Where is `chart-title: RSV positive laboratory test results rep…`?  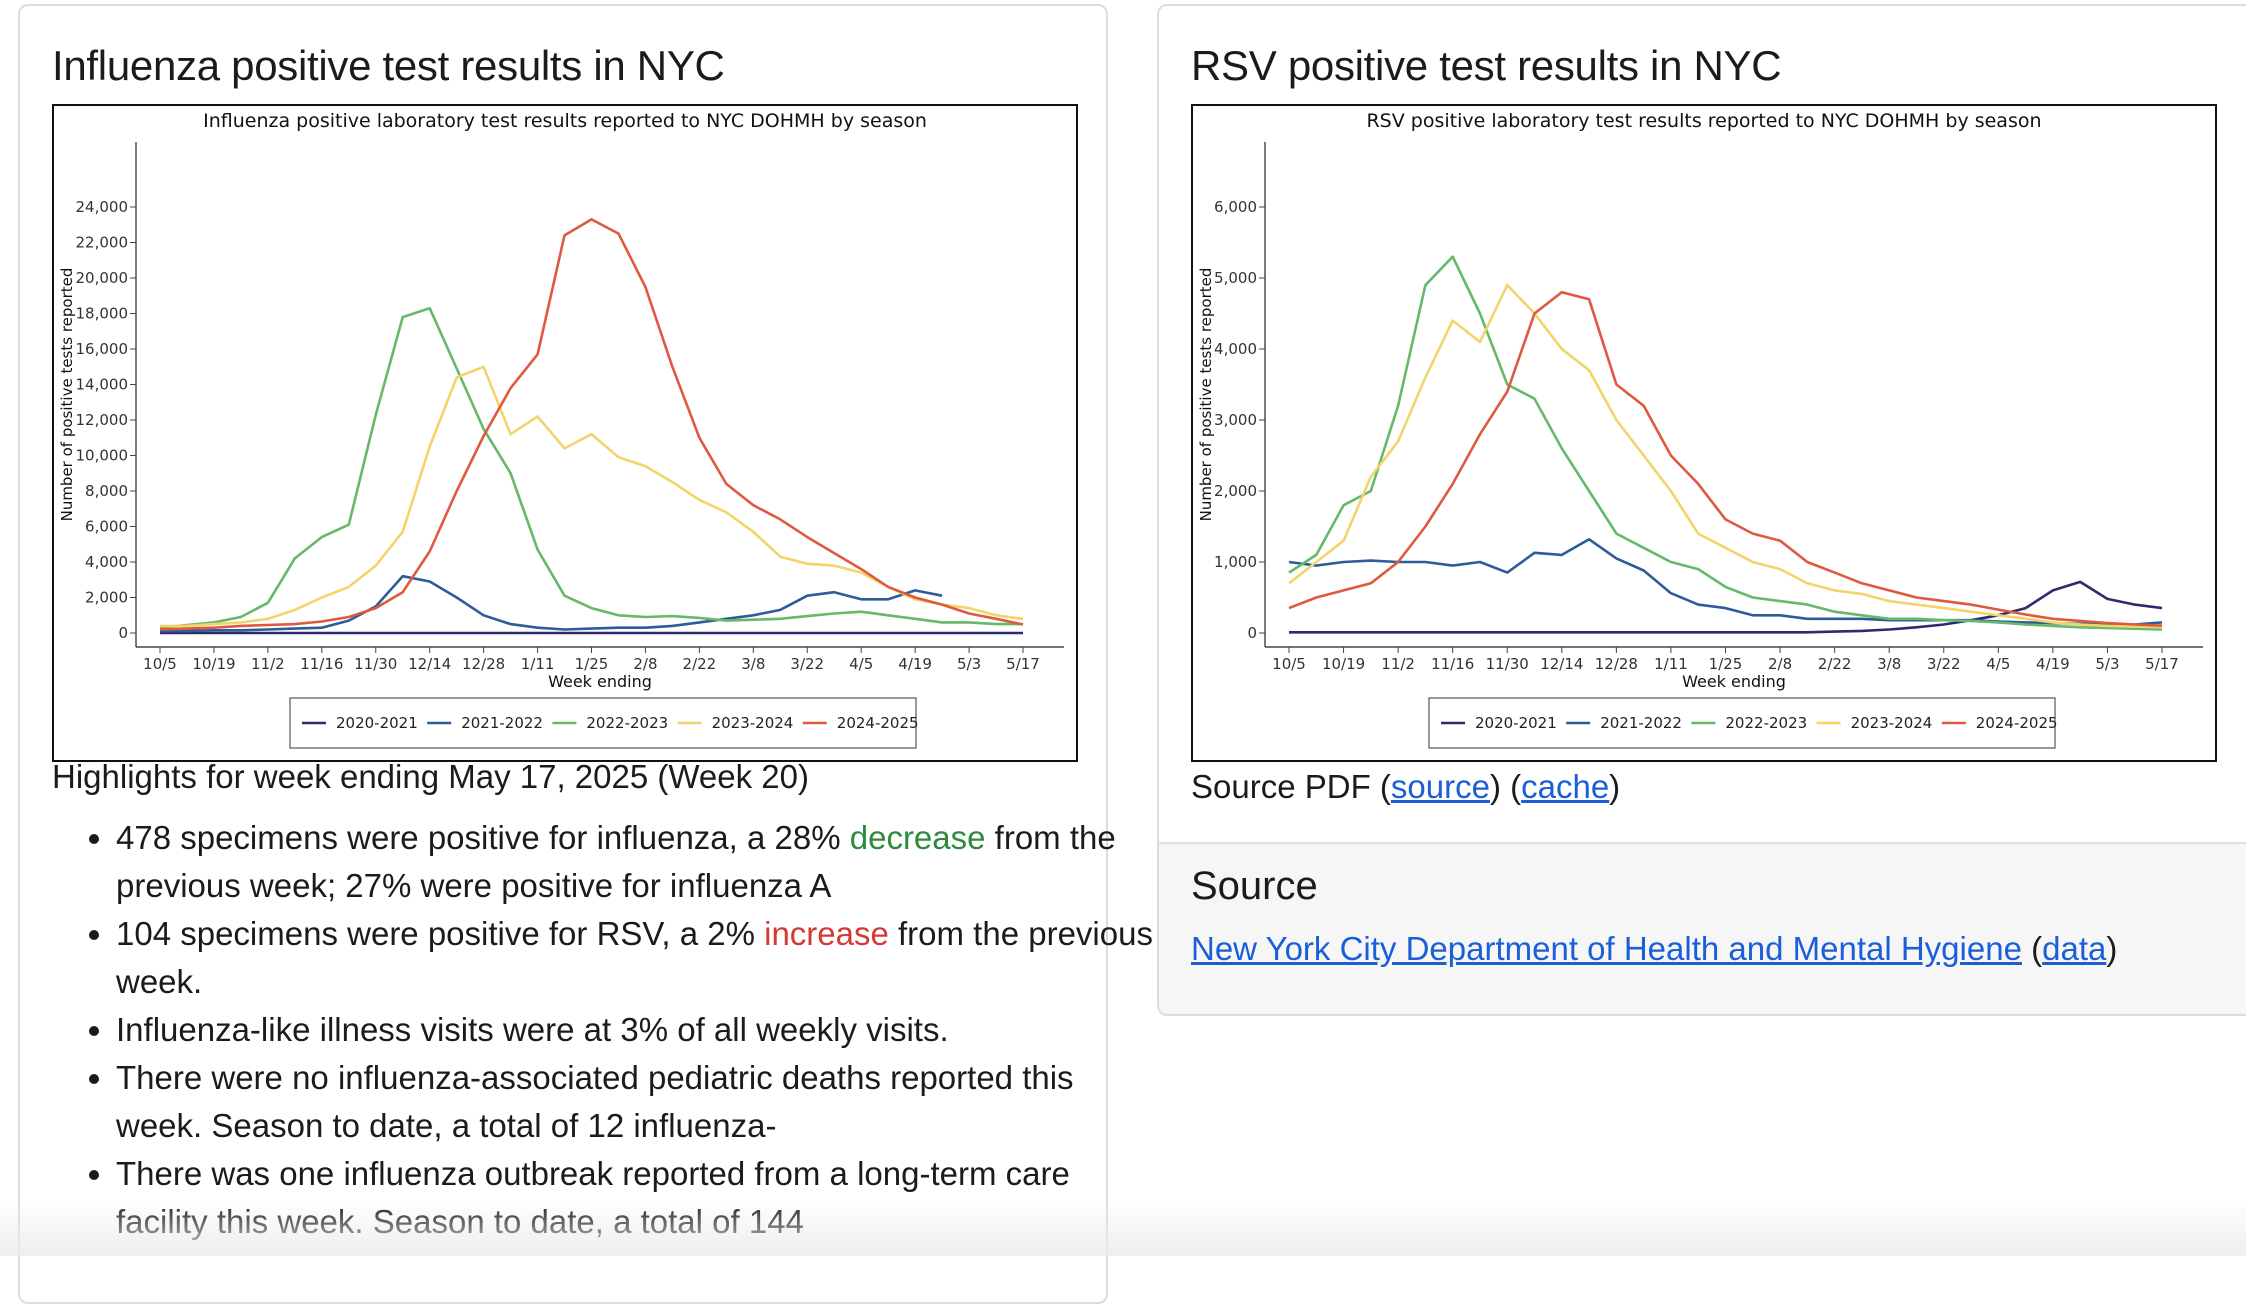
chart-title: RSV positive laboratory test results rep… is located at coordinates (1703, 121).